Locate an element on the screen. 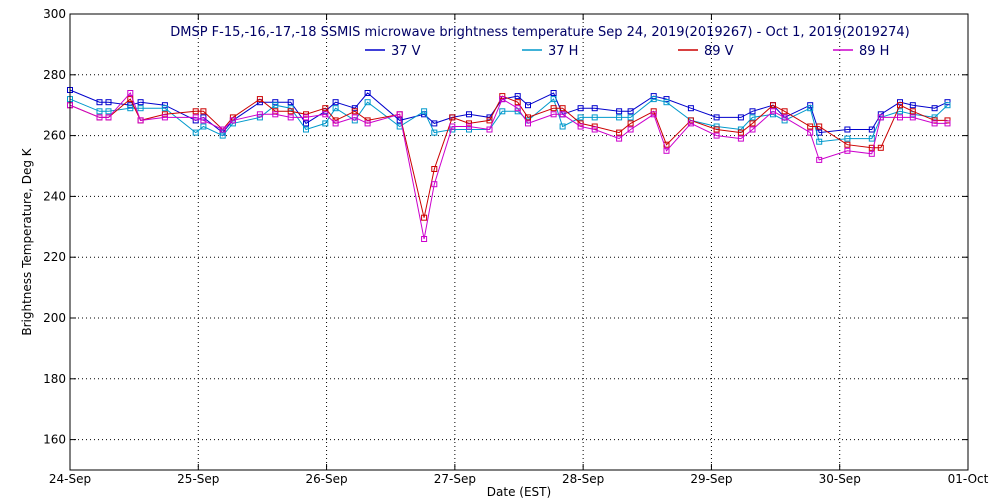 Image resolution: width=1000 pixels, height=500 pixels. y-axis-label: Brightness Temperature, Deg K is located at coordinates (27, 241).